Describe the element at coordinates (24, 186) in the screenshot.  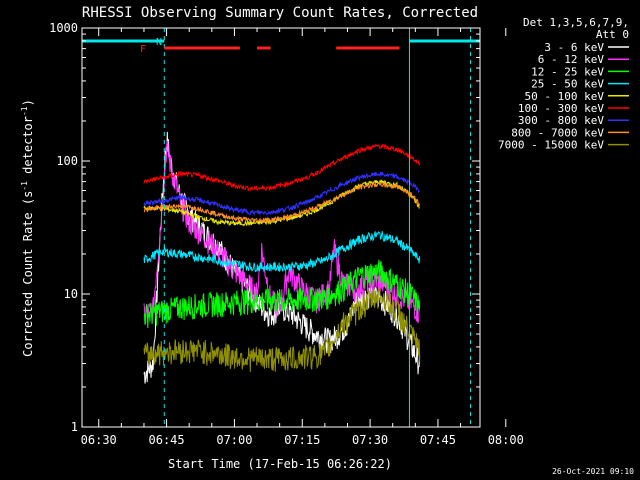
I see `y-axis-label-sup1: -1` at that location.